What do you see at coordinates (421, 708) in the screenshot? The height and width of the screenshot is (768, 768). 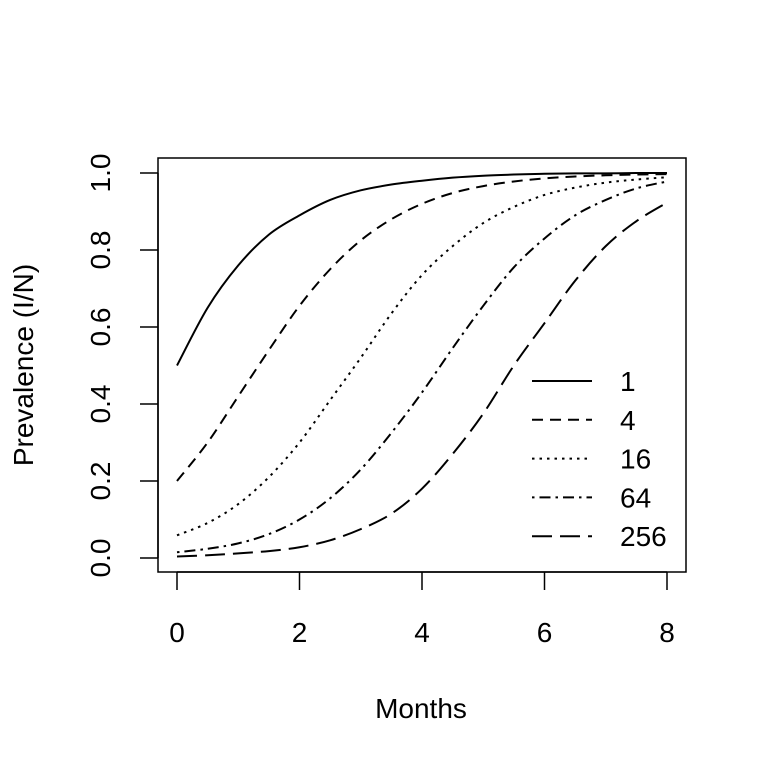 I see `x-axis-label: Months` at bounding box center [421, 708].